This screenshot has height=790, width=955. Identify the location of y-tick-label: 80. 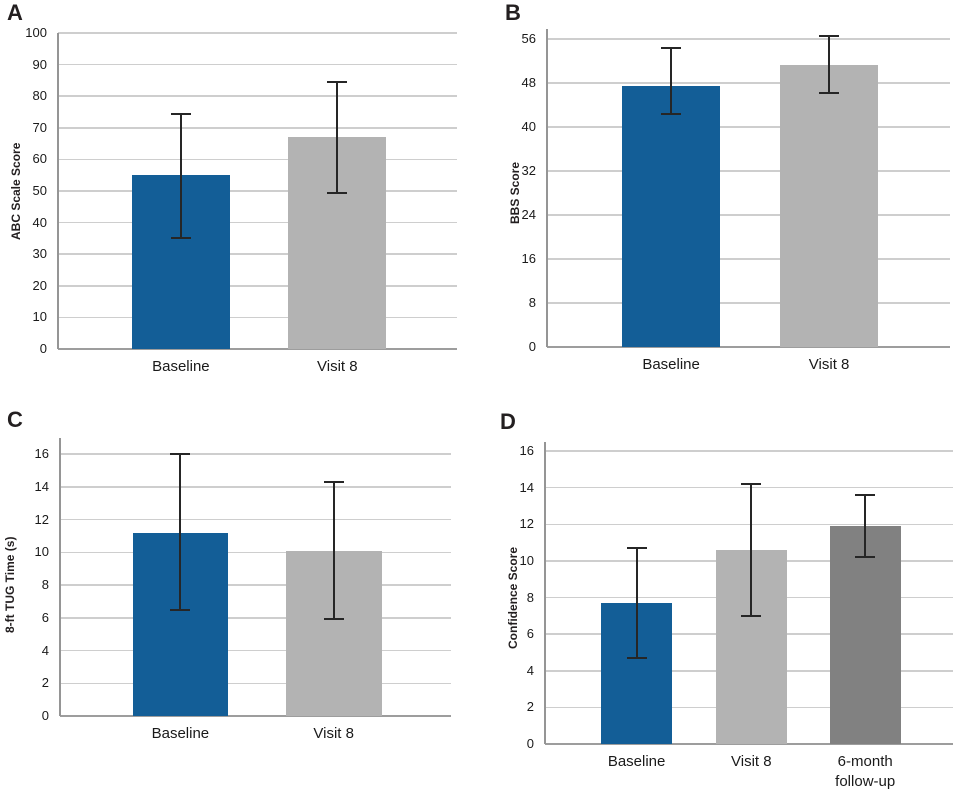
(39, 96).